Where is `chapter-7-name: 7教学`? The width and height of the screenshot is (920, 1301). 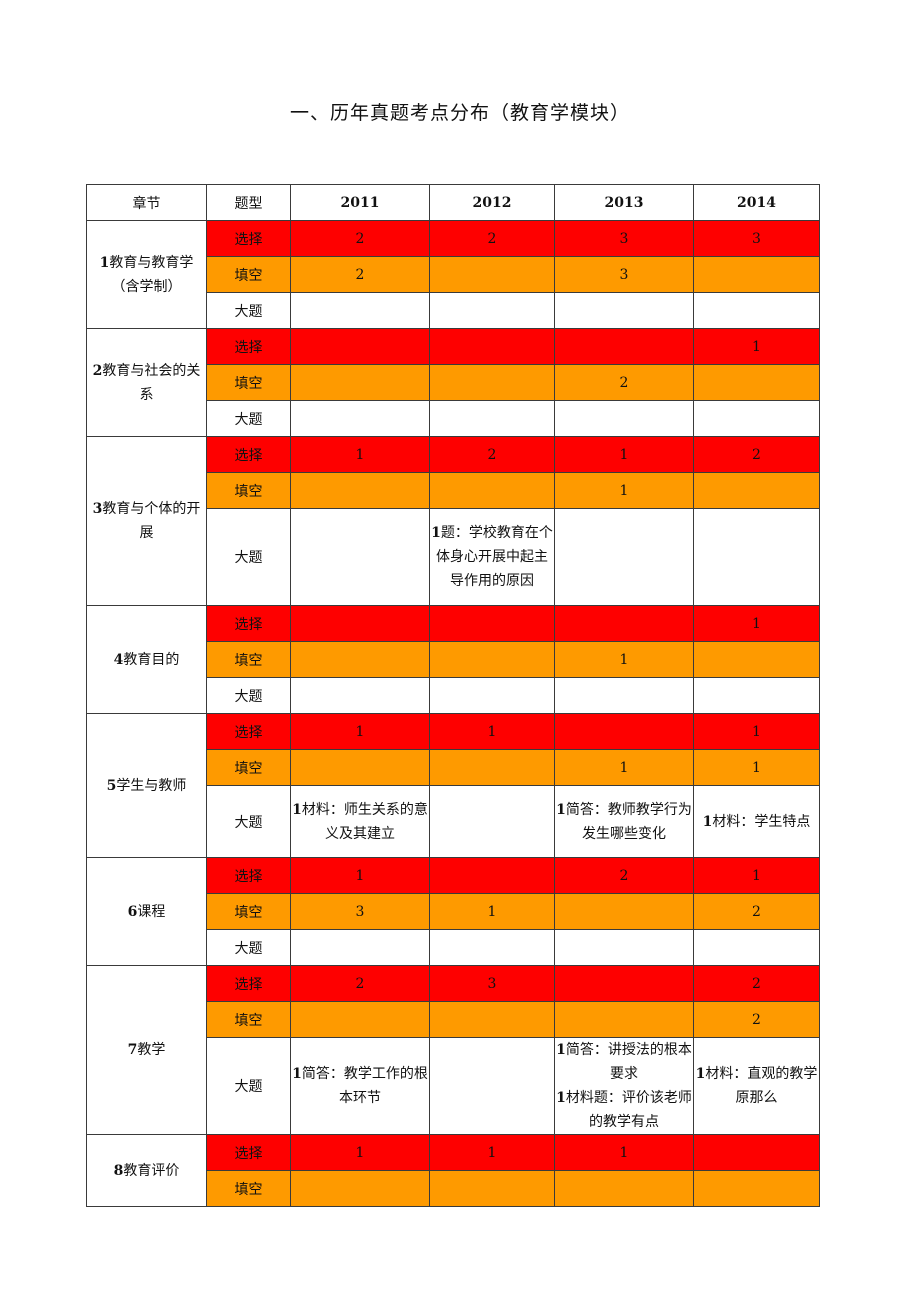
chapter-7-name: 7教学 is located at coordinates (146, 1050).